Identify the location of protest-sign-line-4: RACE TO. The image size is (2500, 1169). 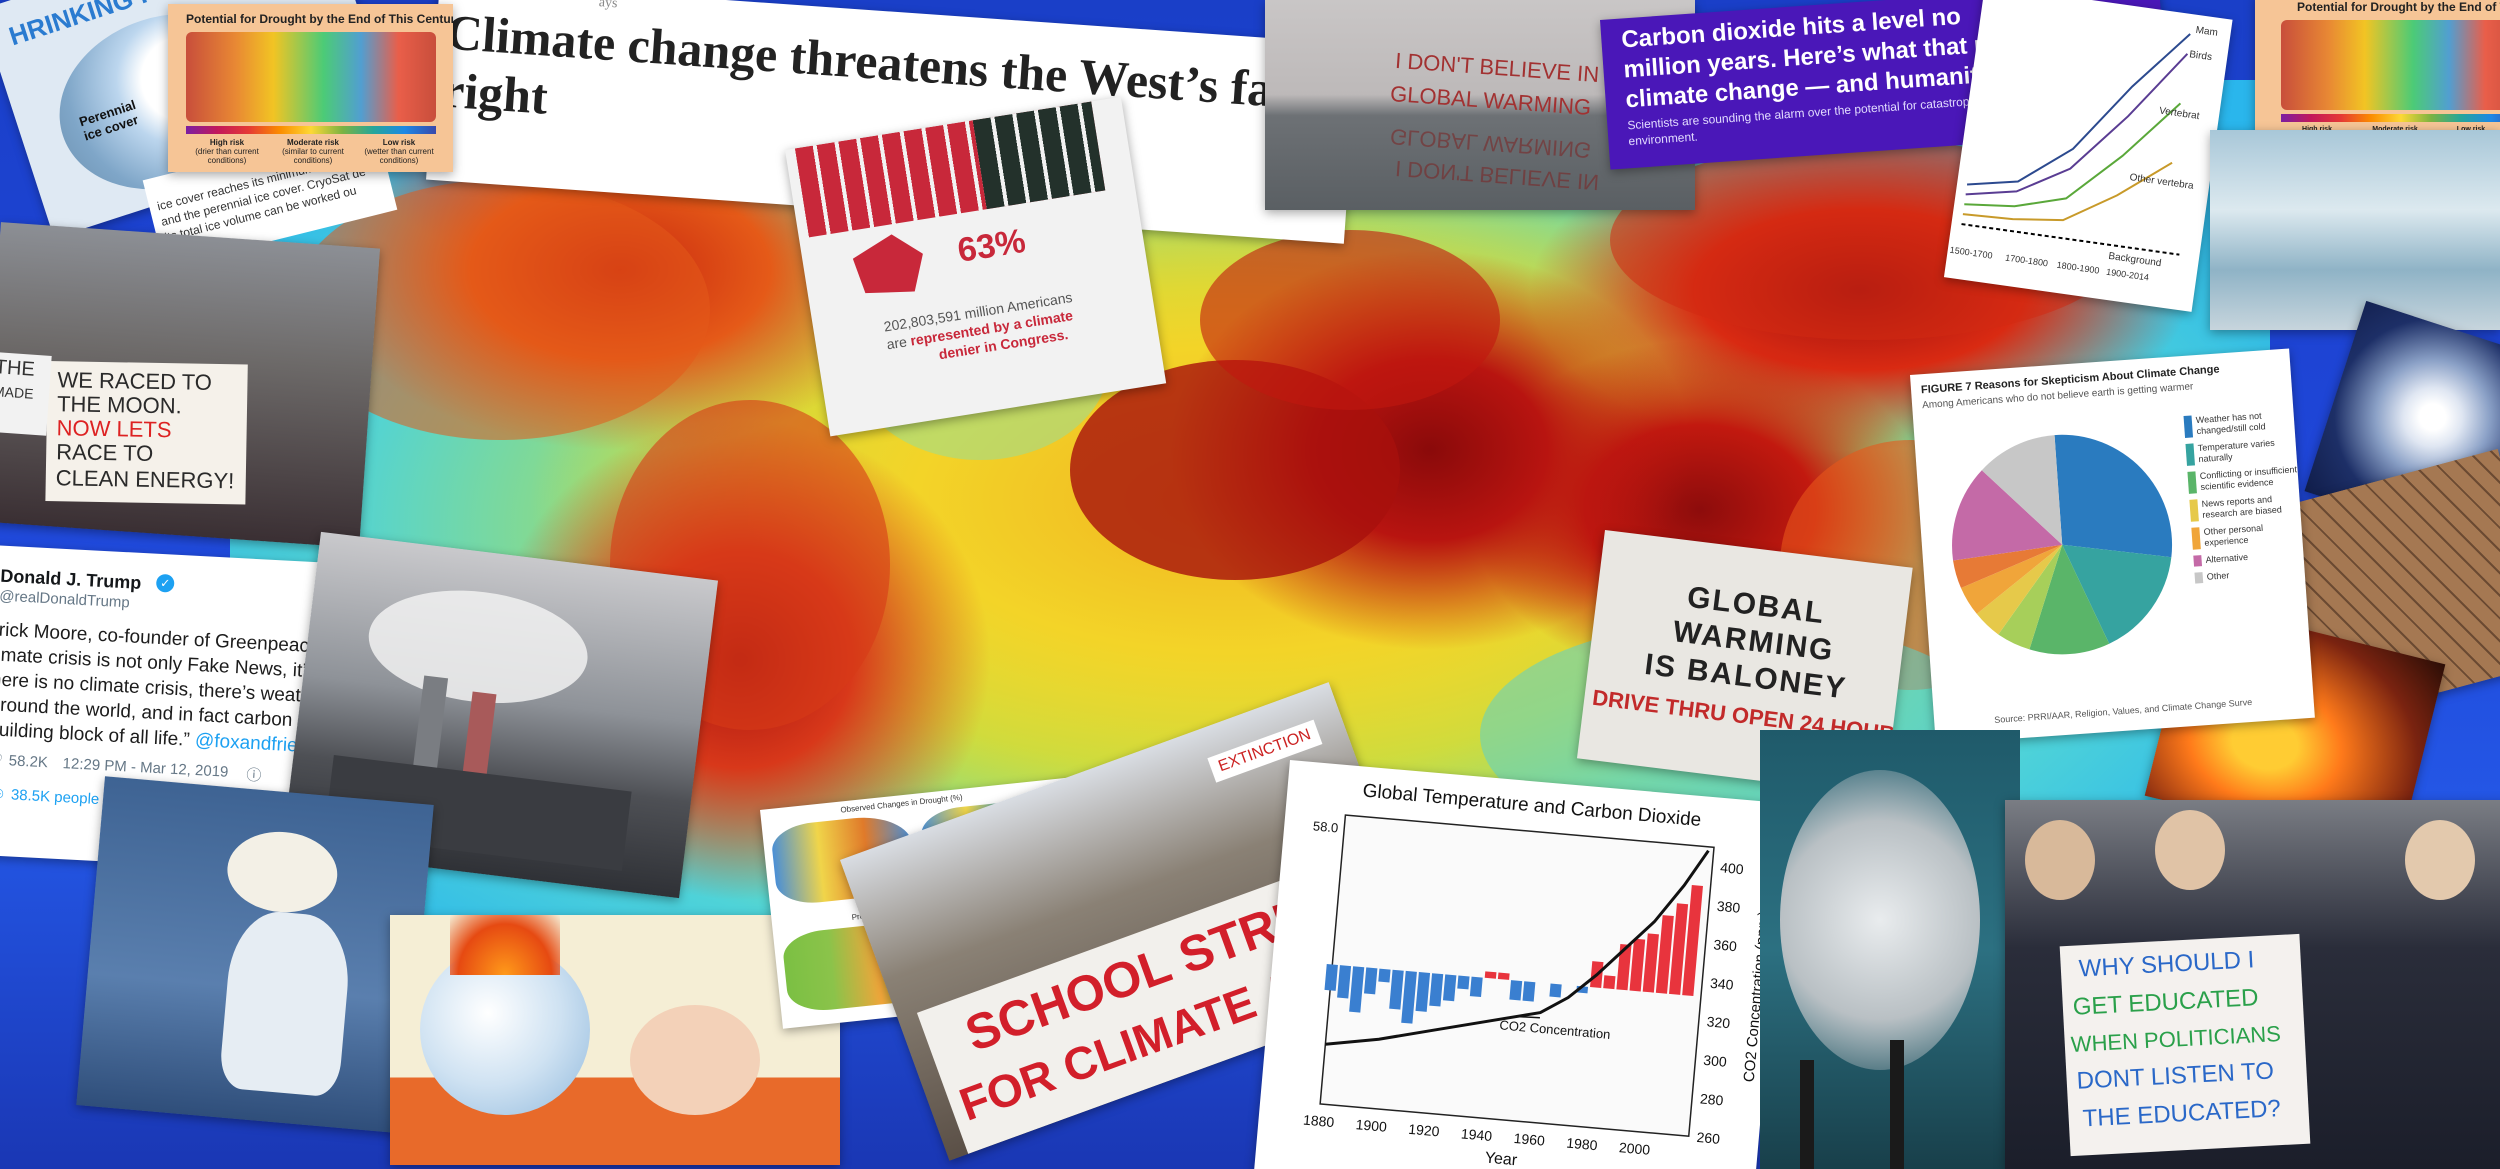
(105, 452).